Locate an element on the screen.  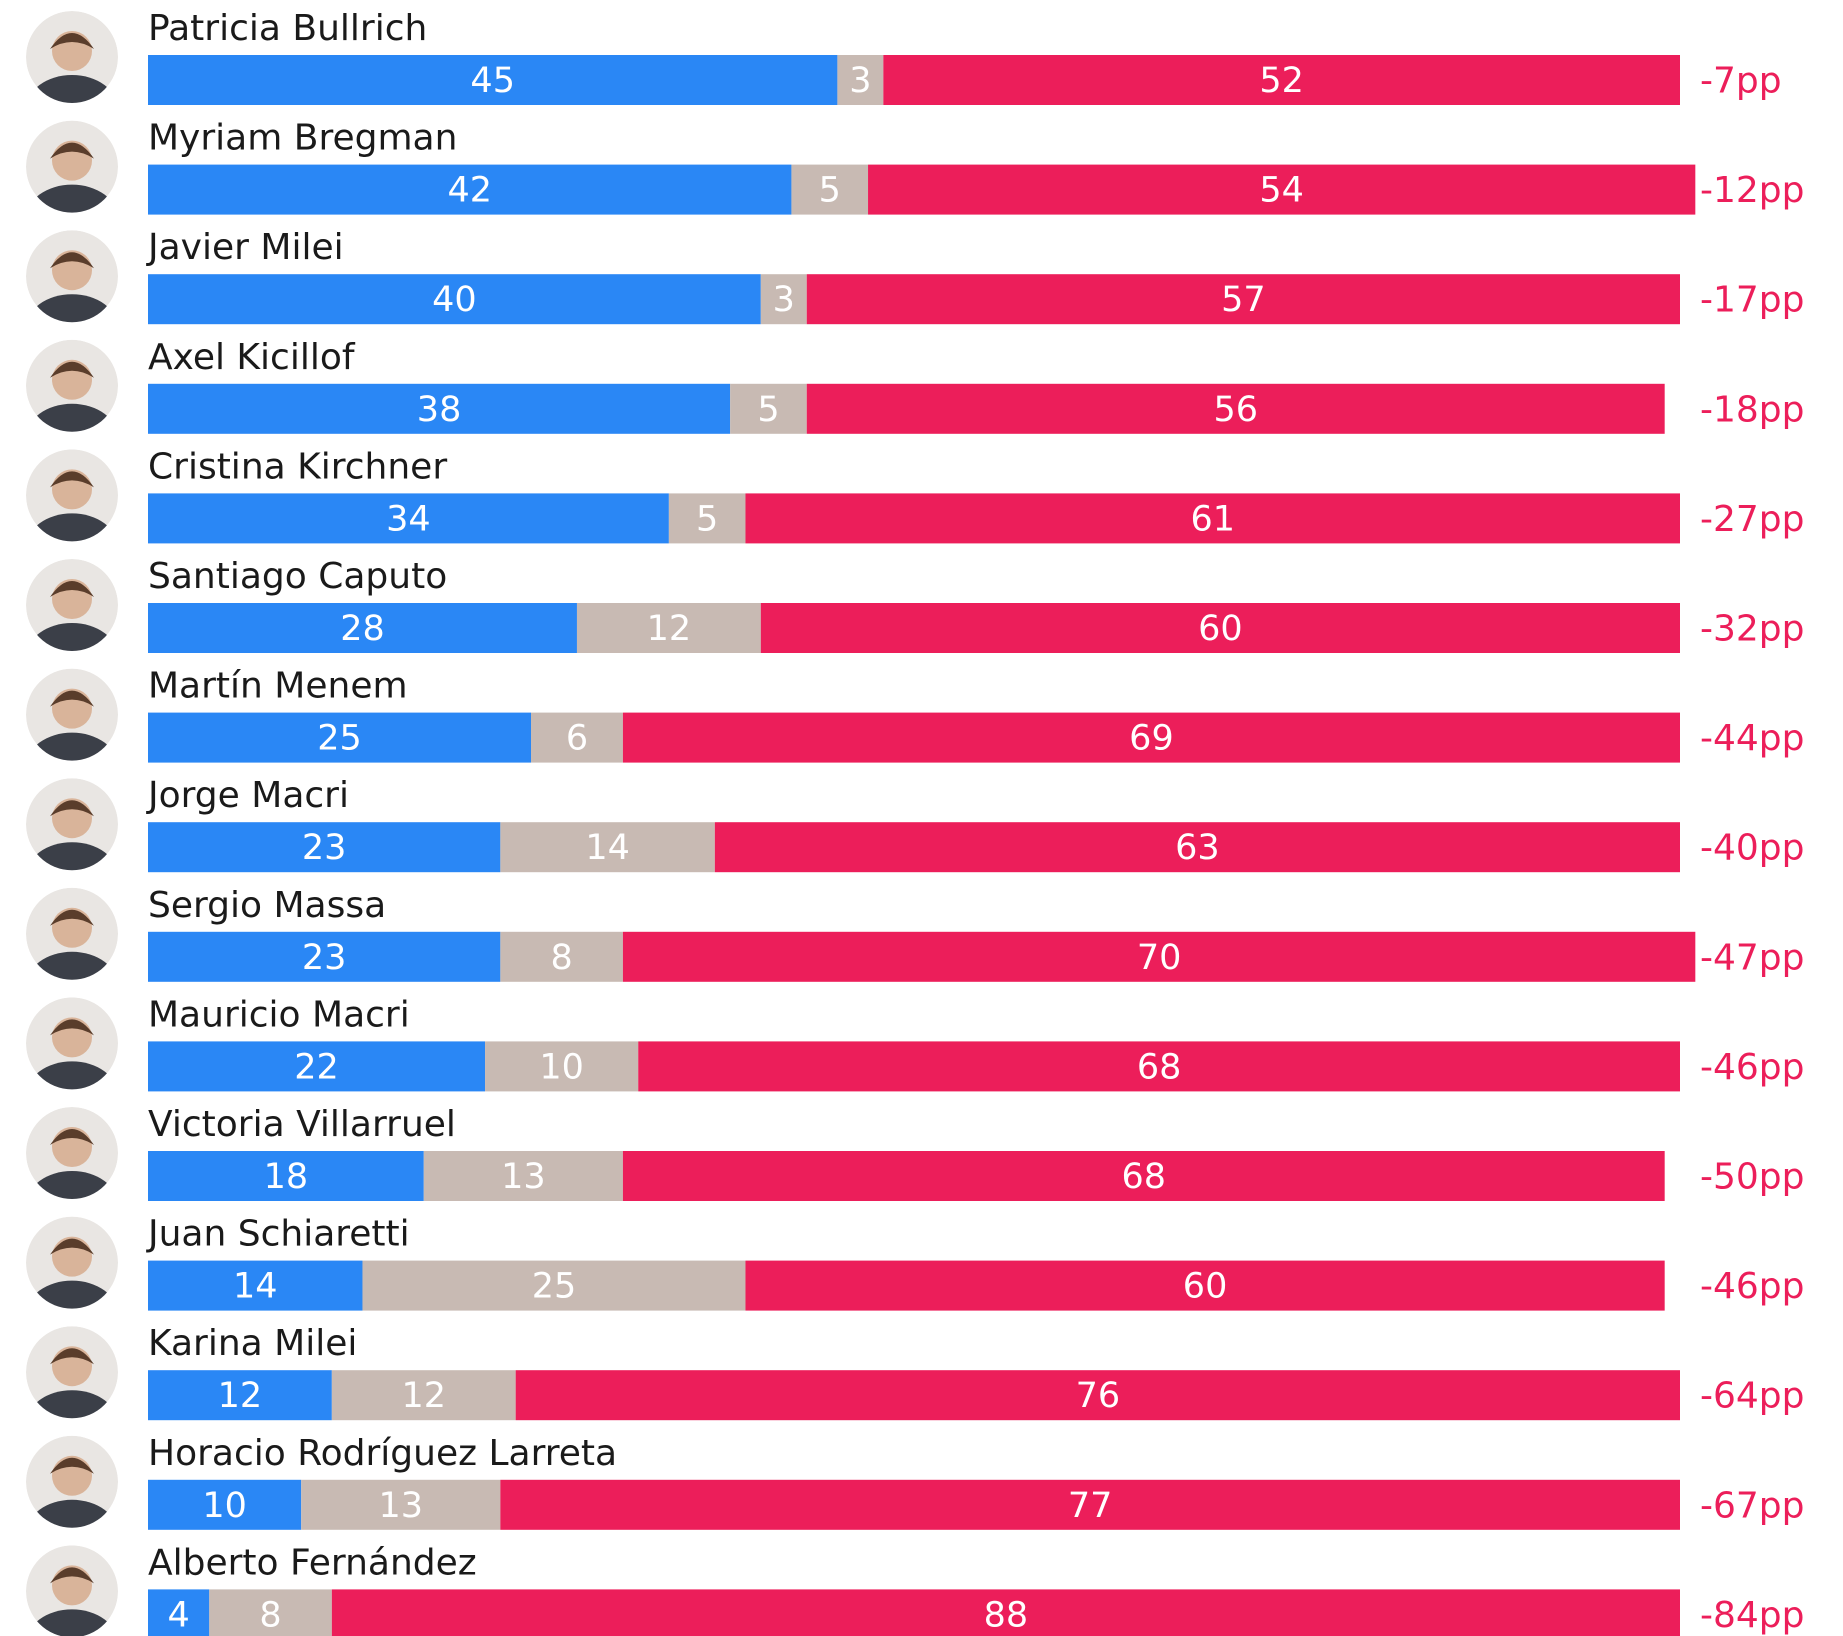
bar-label-negative: 70 is located at coordinates (1159, 958).